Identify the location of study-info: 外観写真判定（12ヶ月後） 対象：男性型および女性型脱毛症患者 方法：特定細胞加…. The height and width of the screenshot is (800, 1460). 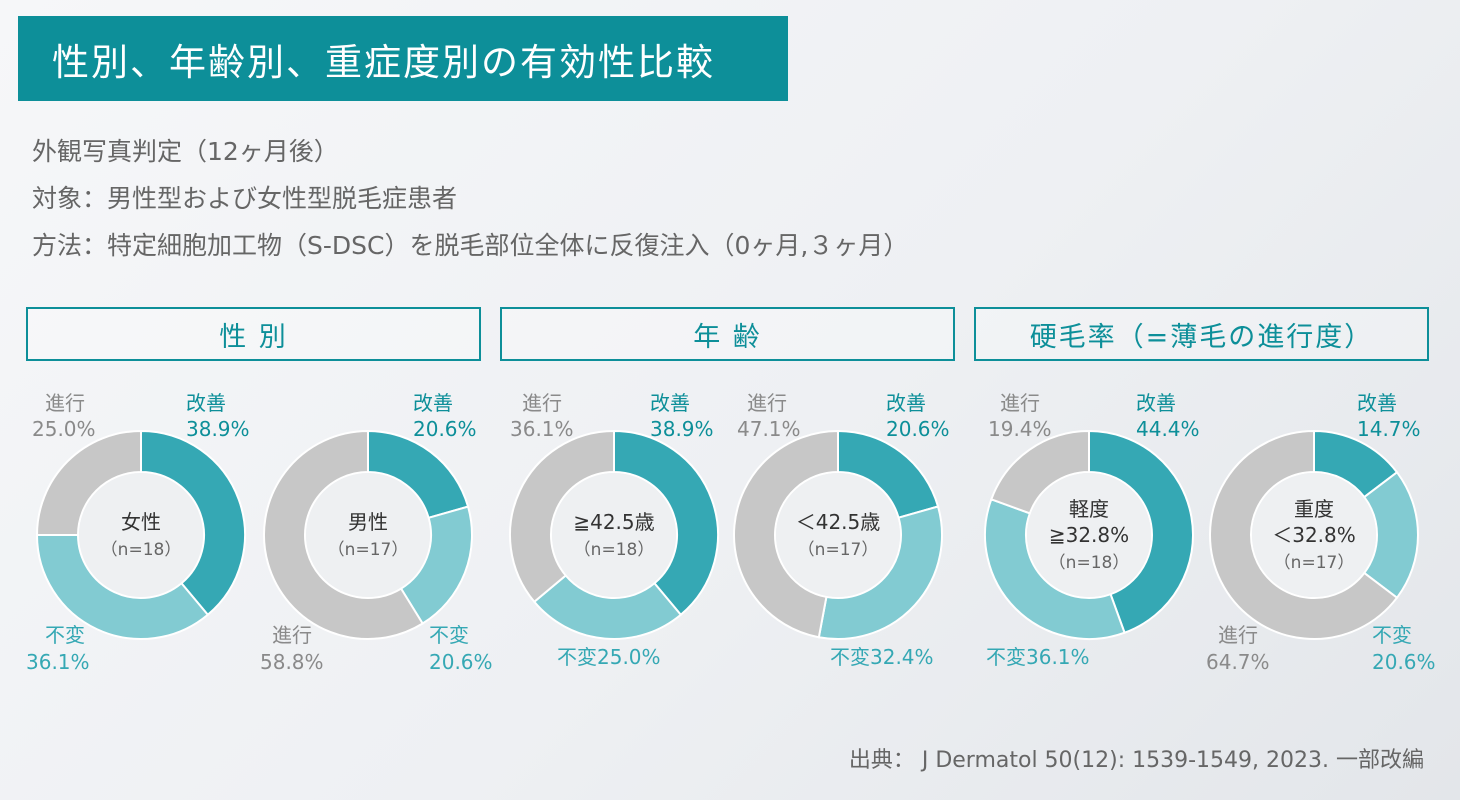
(470, 198).